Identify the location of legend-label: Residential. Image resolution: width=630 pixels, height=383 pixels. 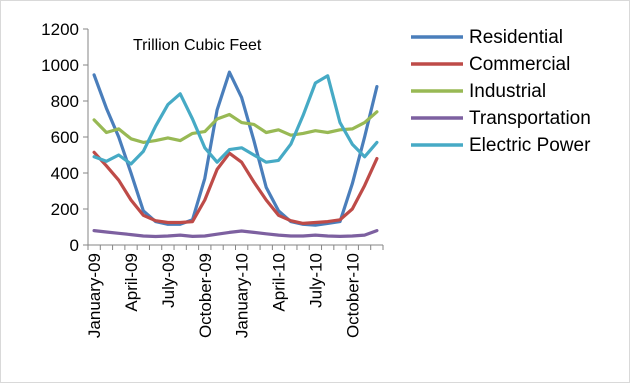
(516, 37).